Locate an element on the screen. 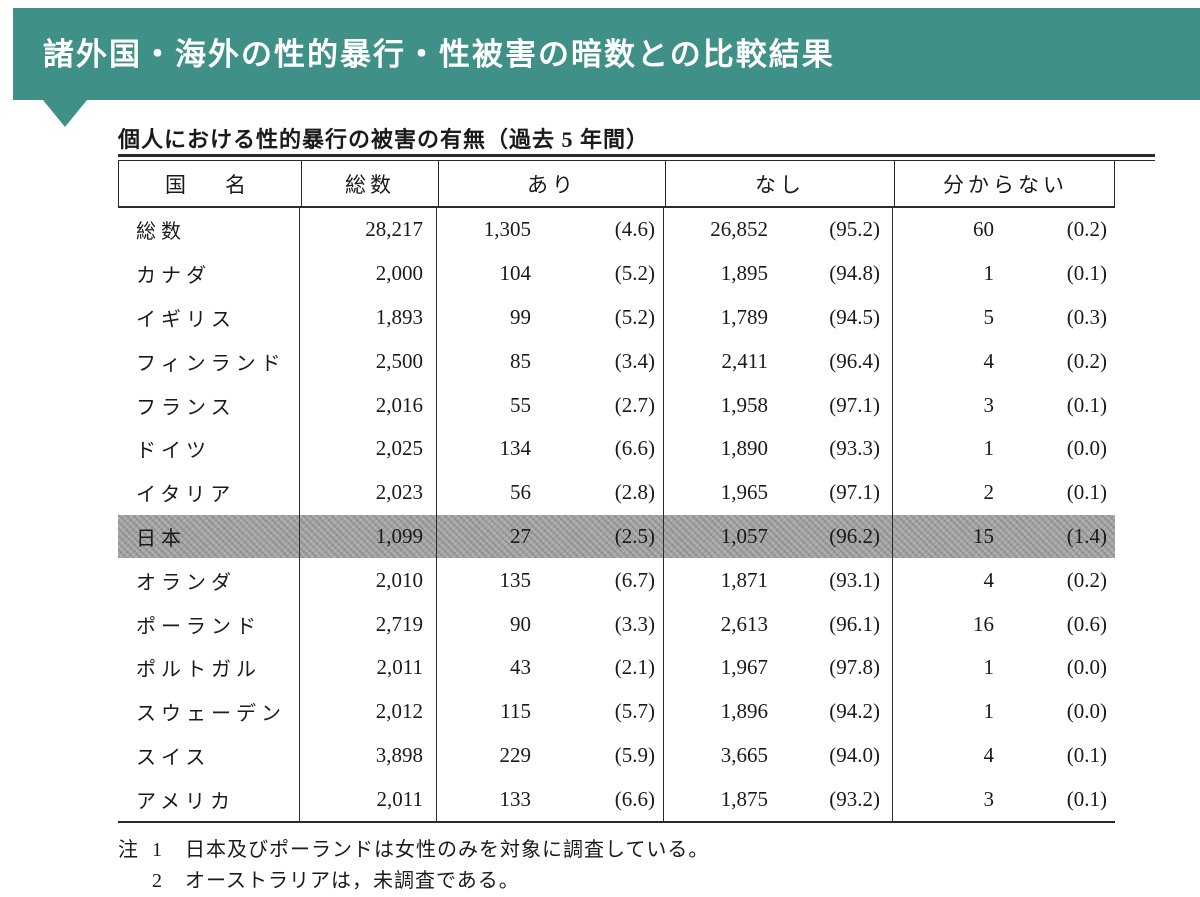 The image size is (1200, 897). cell-nashi-pct: (96.1) is located at coordinates (836, 624).